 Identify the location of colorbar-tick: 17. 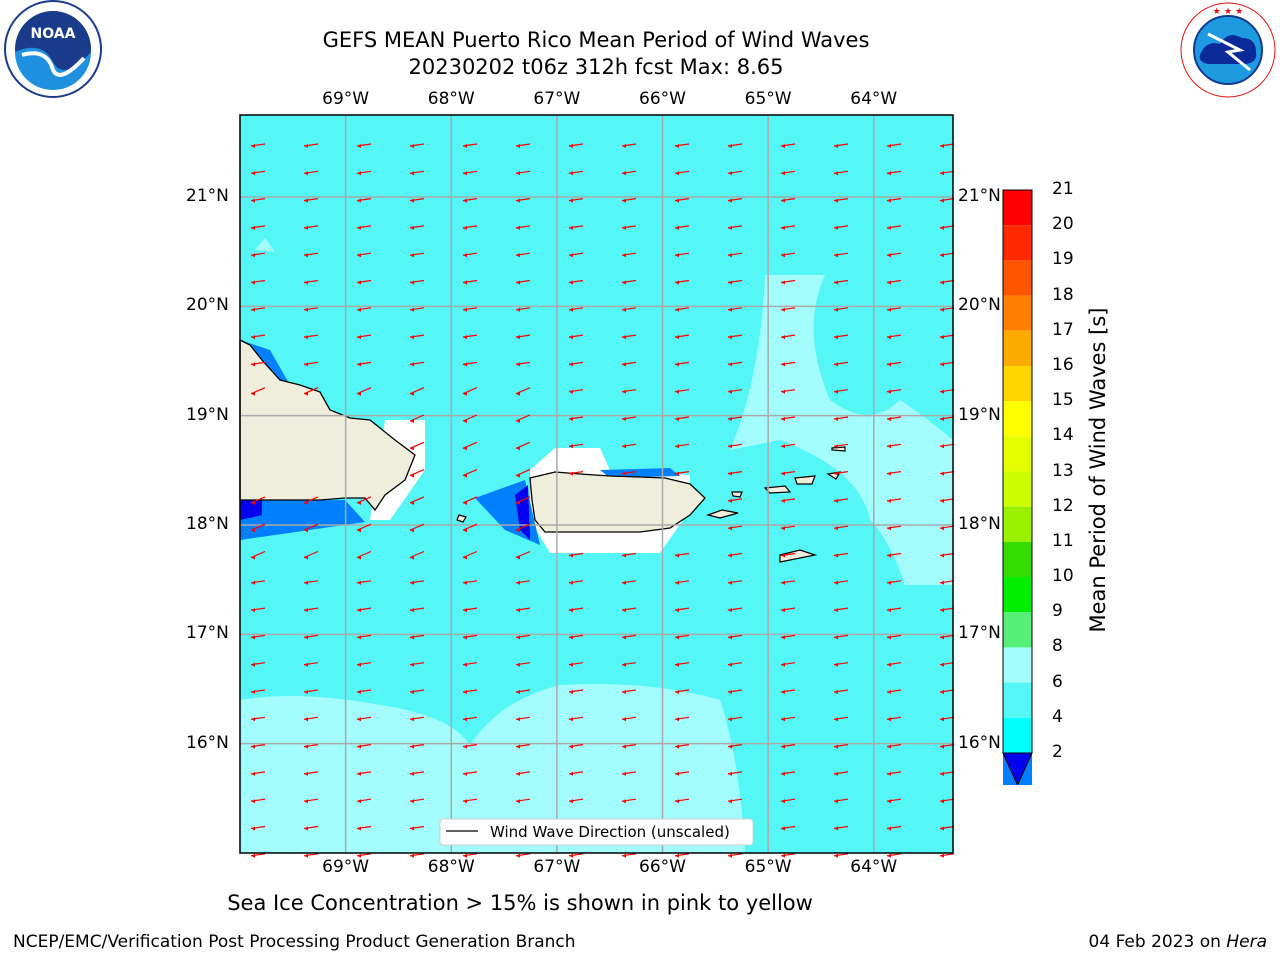
(1063, 329).